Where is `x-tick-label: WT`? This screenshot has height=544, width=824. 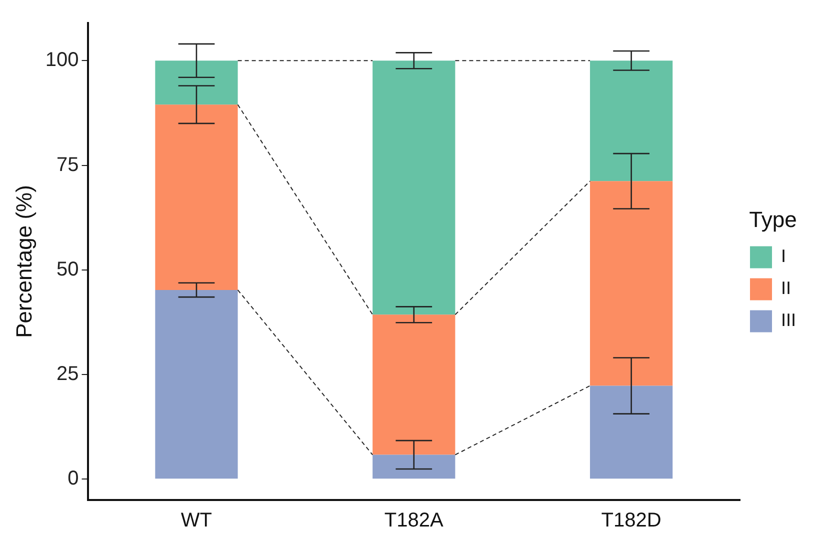
x-tick-label: WT is located at coordinates (196, 521).